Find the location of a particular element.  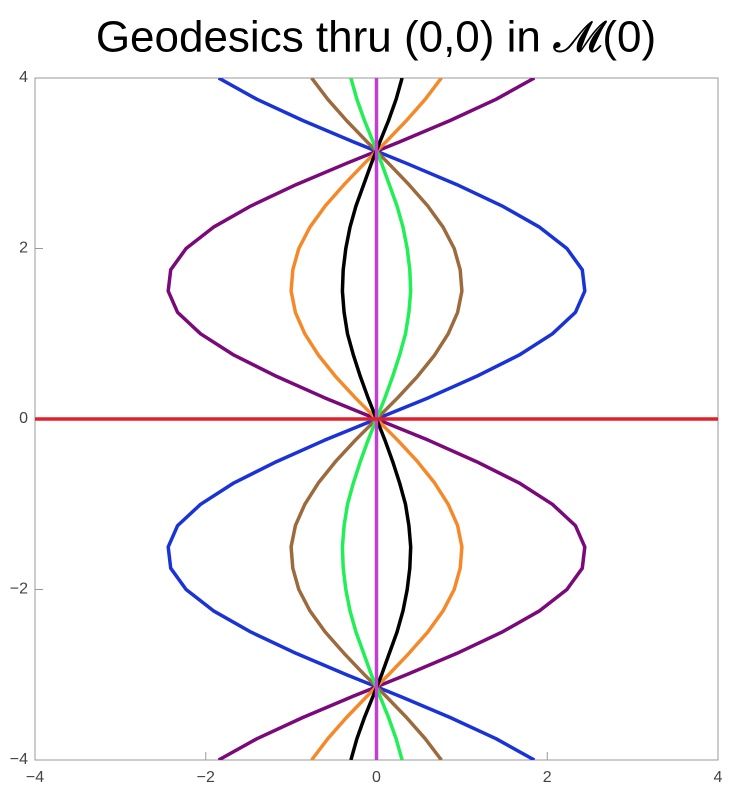

x-tick-label: −2 is located at coordinates (206, 777).